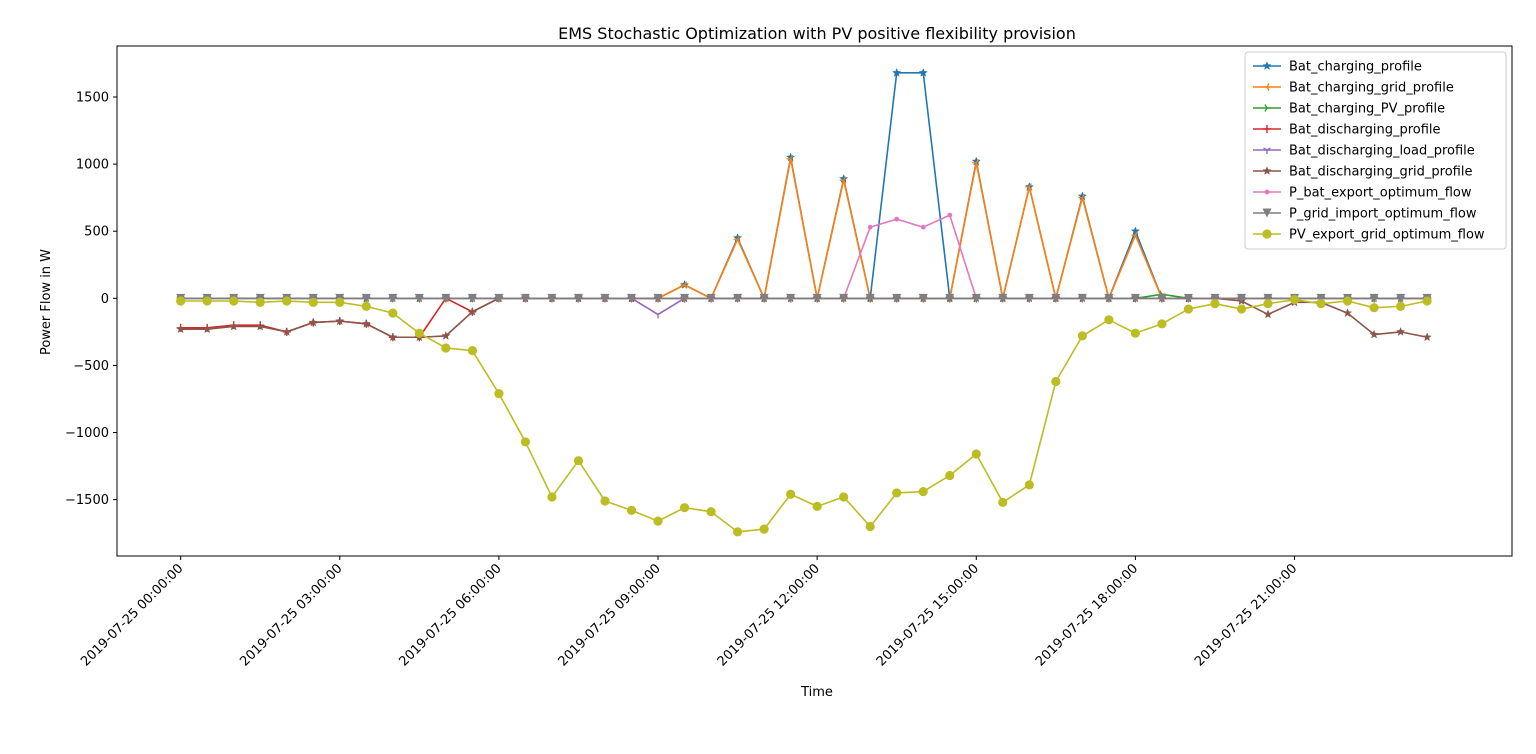 The image size is (1536, 754). I want to click on y-tick-label: 1500, so click(92, 98).